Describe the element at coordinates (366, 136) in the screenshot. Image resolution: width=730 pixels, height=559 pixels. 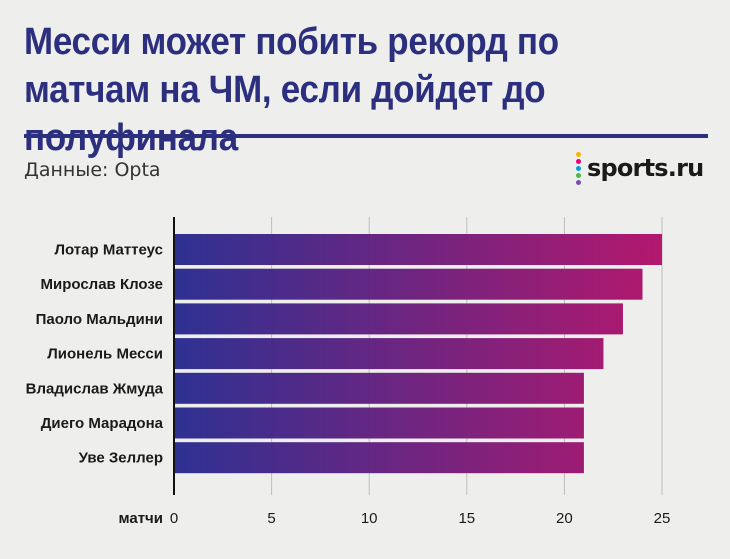
I see `title-divider` at that location.